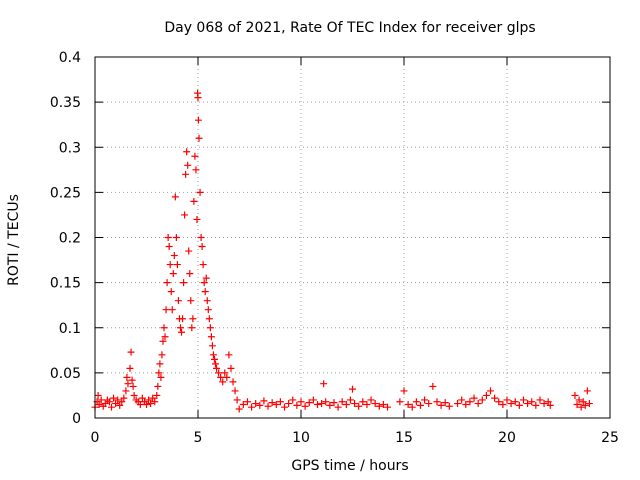 The width and height of the screenshot is (640, 480). I want to click on y-tick-label: 0.3, so click(70, 148).